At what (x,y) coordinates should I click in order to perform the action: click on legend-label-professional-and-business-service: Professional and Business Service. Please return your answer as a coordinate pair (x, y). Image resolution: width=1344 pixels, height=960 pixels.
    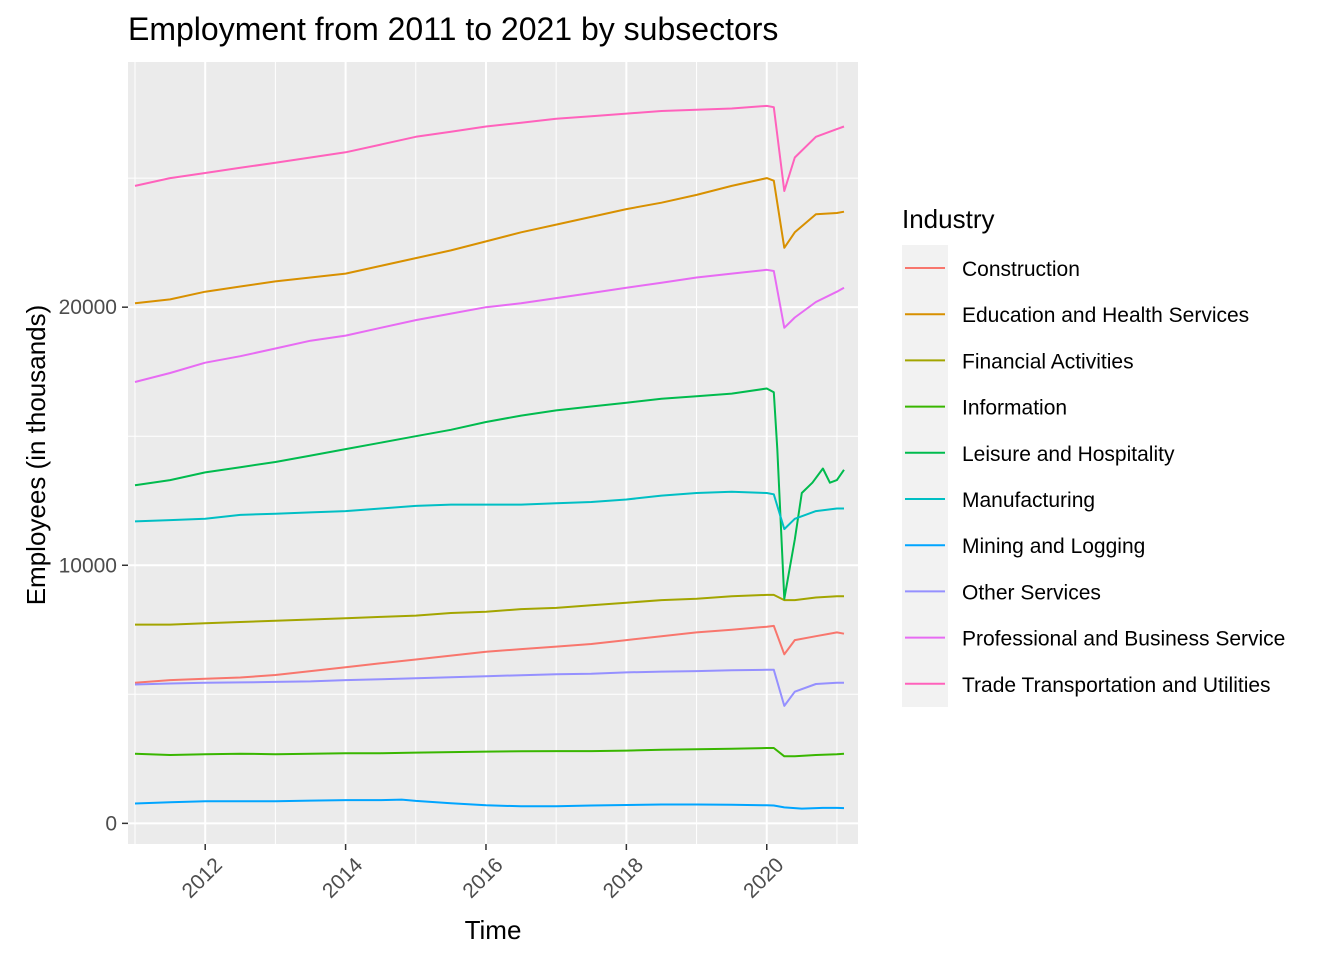
    Looking at the image, I should click on (1123, 639).